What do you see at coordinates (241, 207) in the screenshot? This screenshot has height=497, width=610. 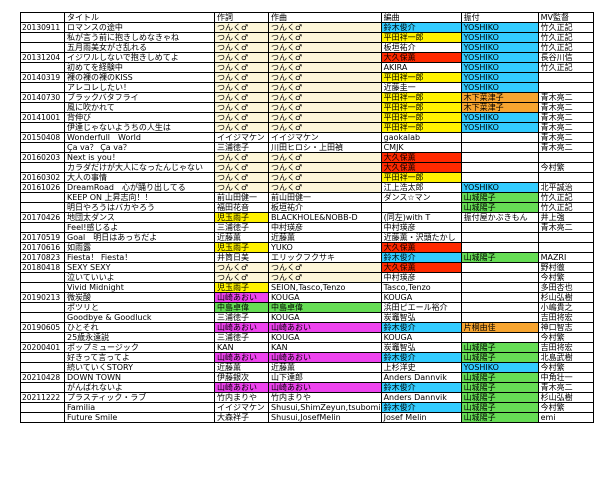 I see `cell-lyrics: 福田花音` at bounding box center [241, 207].